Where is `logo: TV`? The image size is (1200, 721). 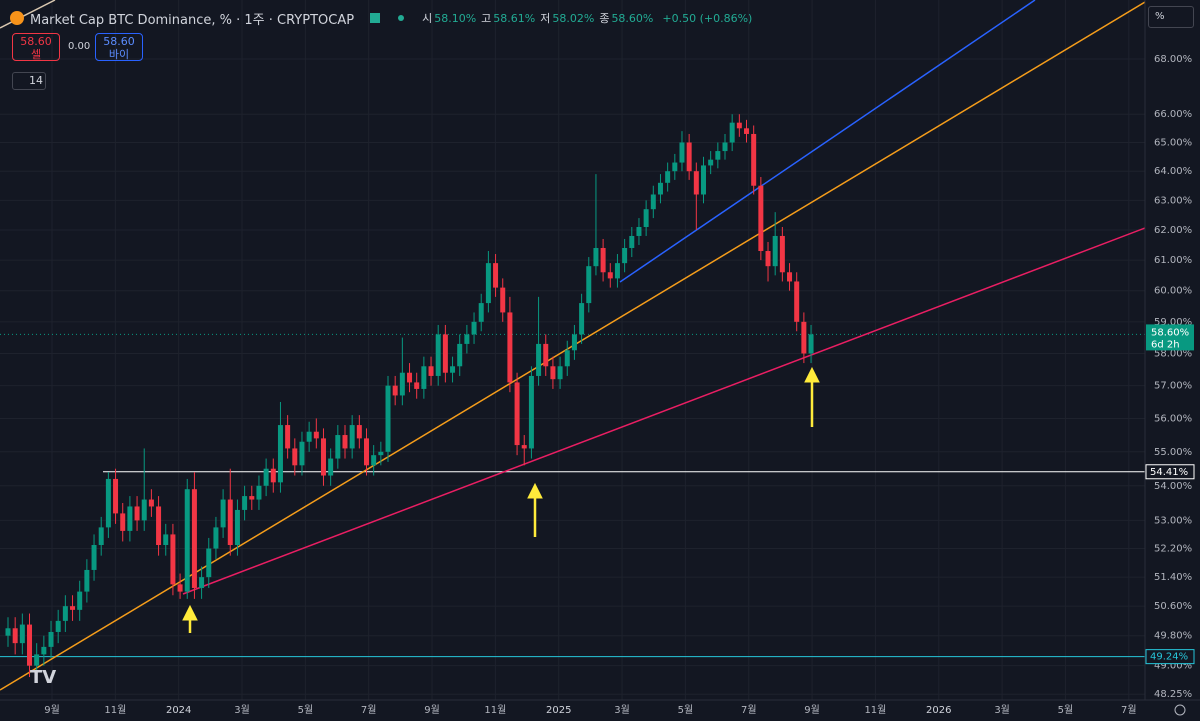
logo: TV is located at coordinates (43, 677).